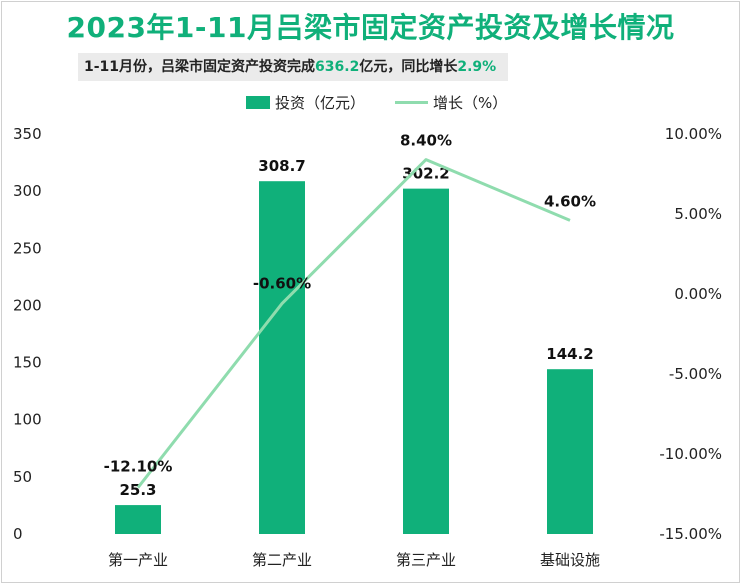 The width and height of the screenshot is (741, 584). What do you see at coordinates (425, 174) in the screenshot?
I see `bar-value-label: 302.2` at bounding box center [425, 174].